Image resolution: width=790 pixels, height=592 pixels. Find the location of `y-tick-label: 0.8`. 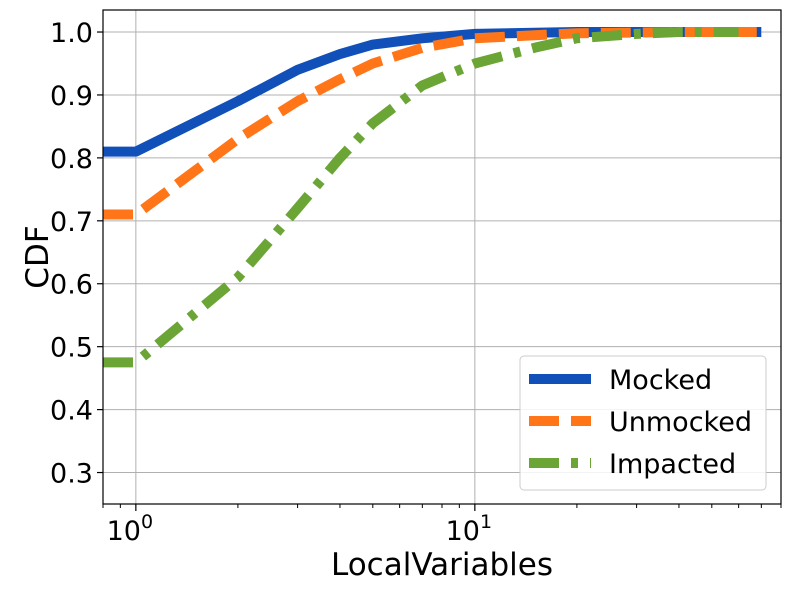

y-tick-label: 0.8 is located at coordinates (71, 159).